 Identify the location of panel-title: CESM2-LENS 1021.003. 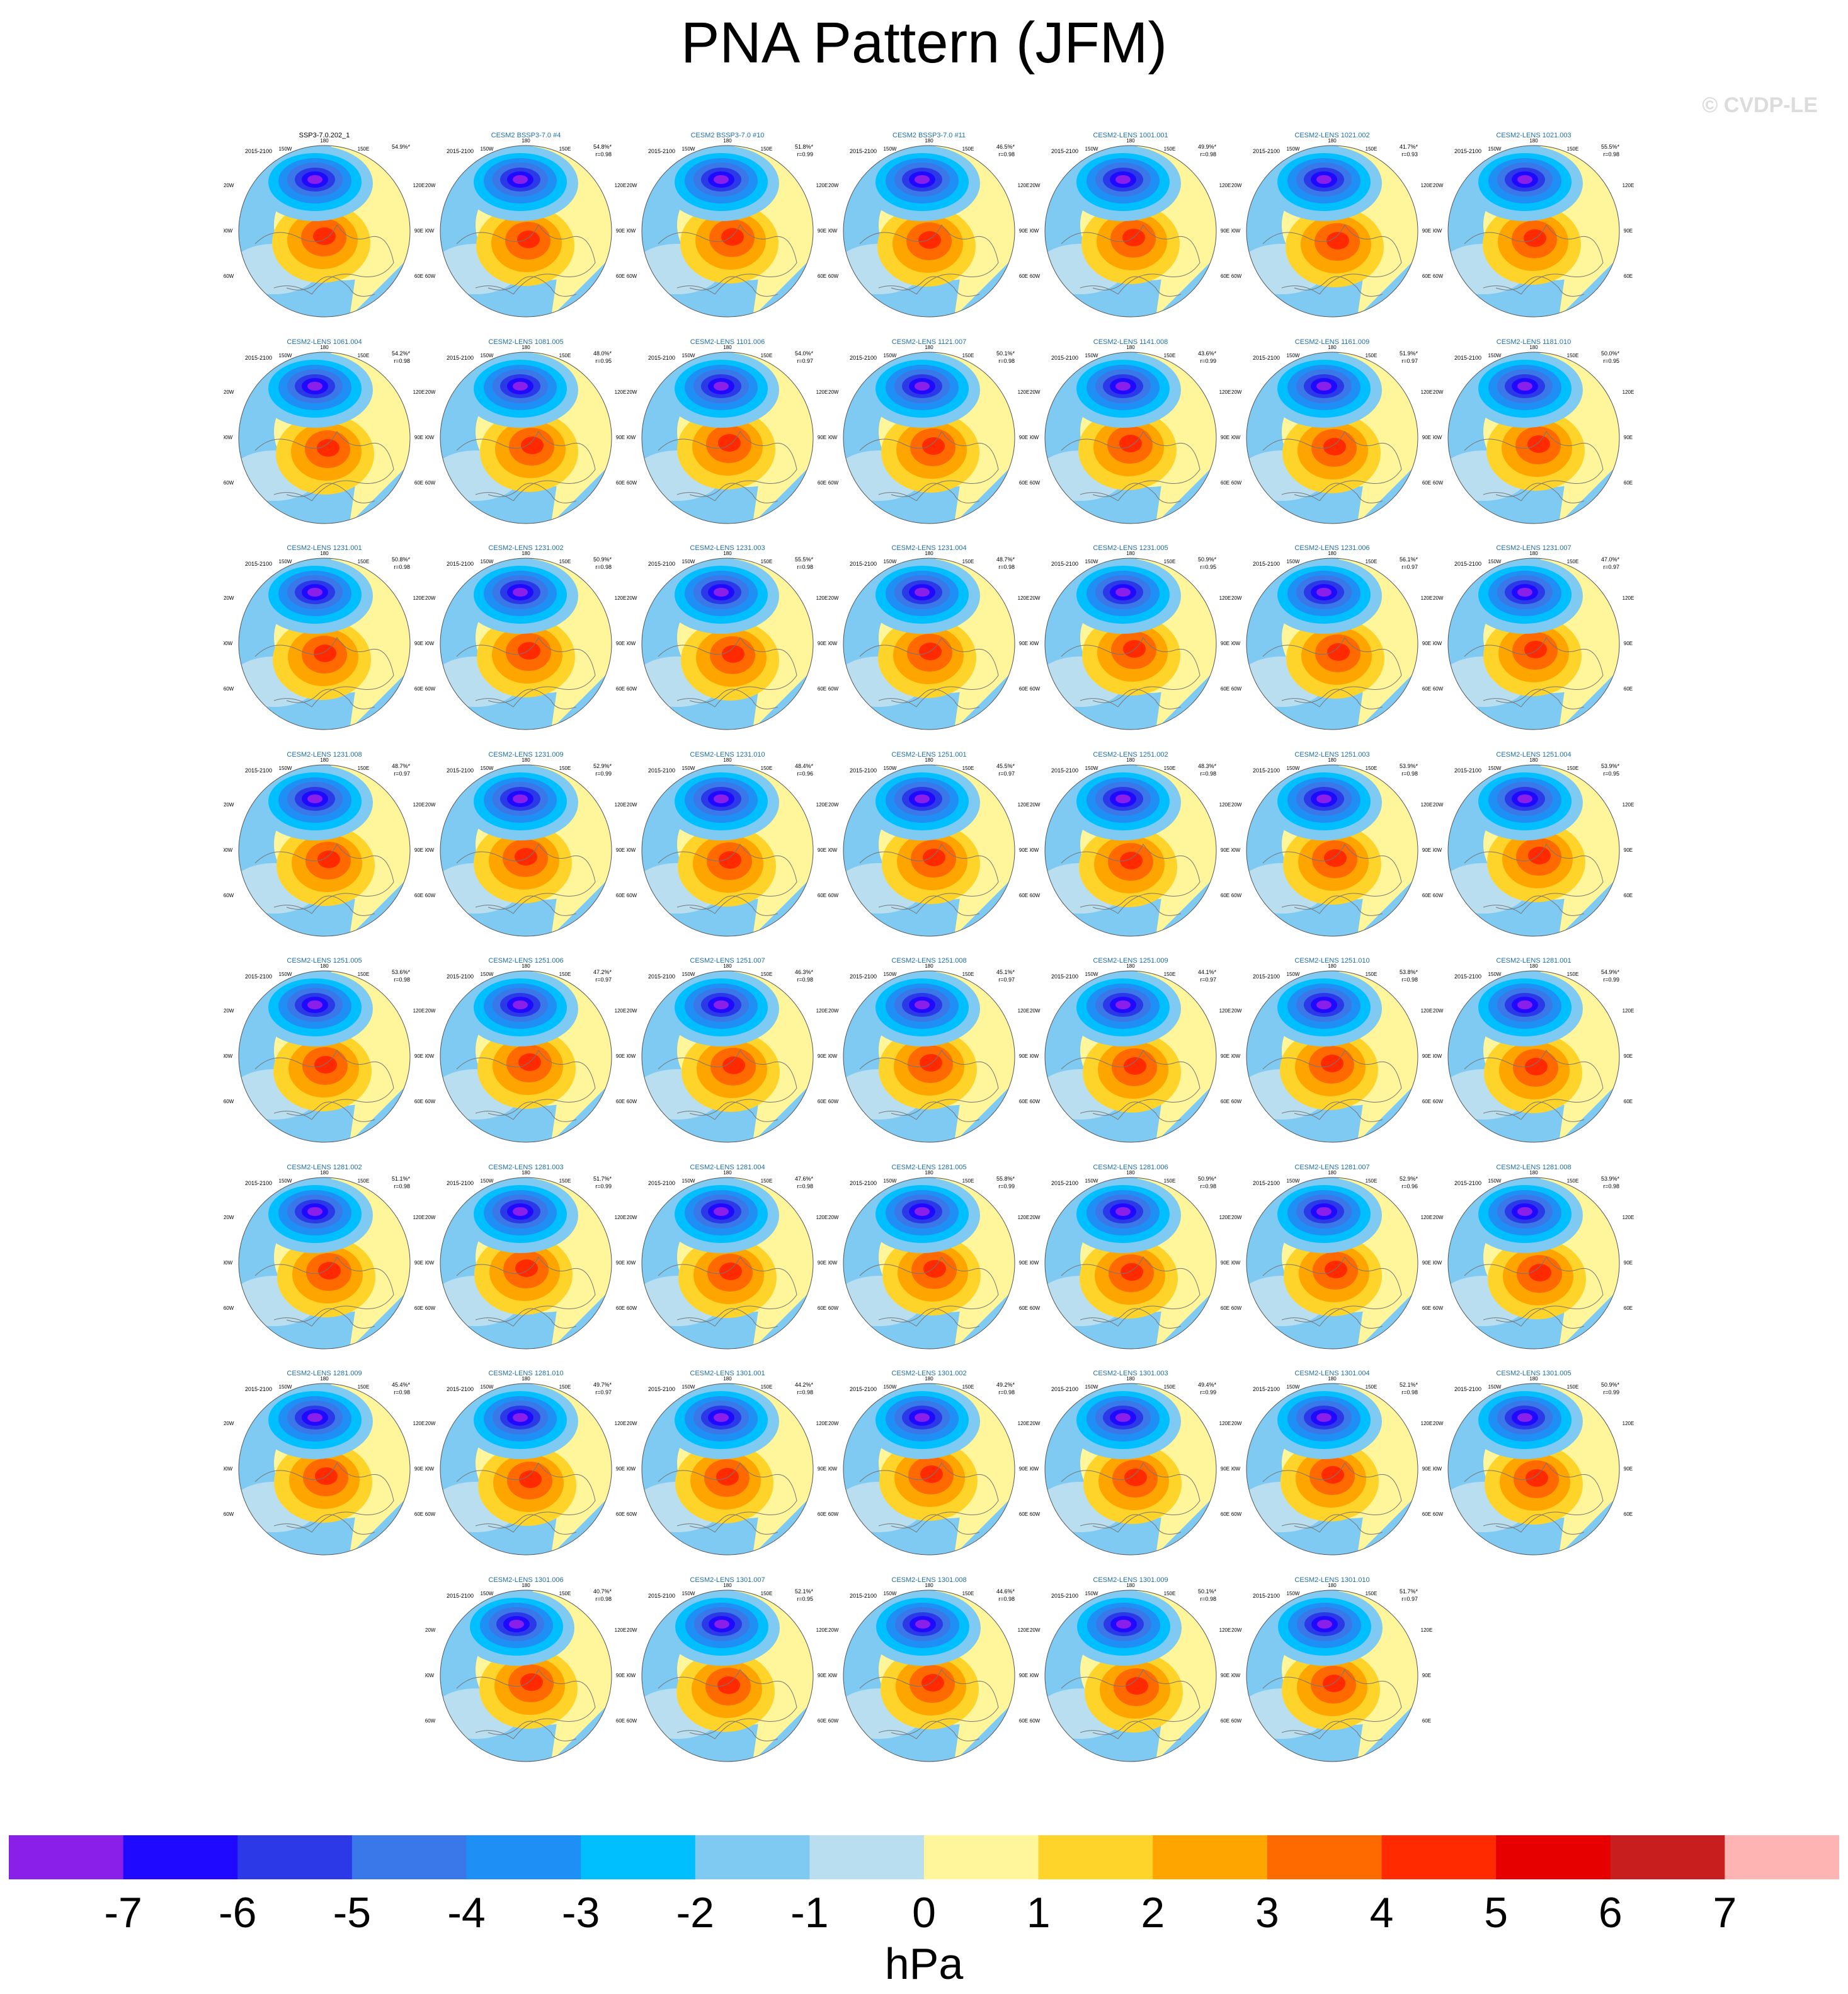
(1533, 135).